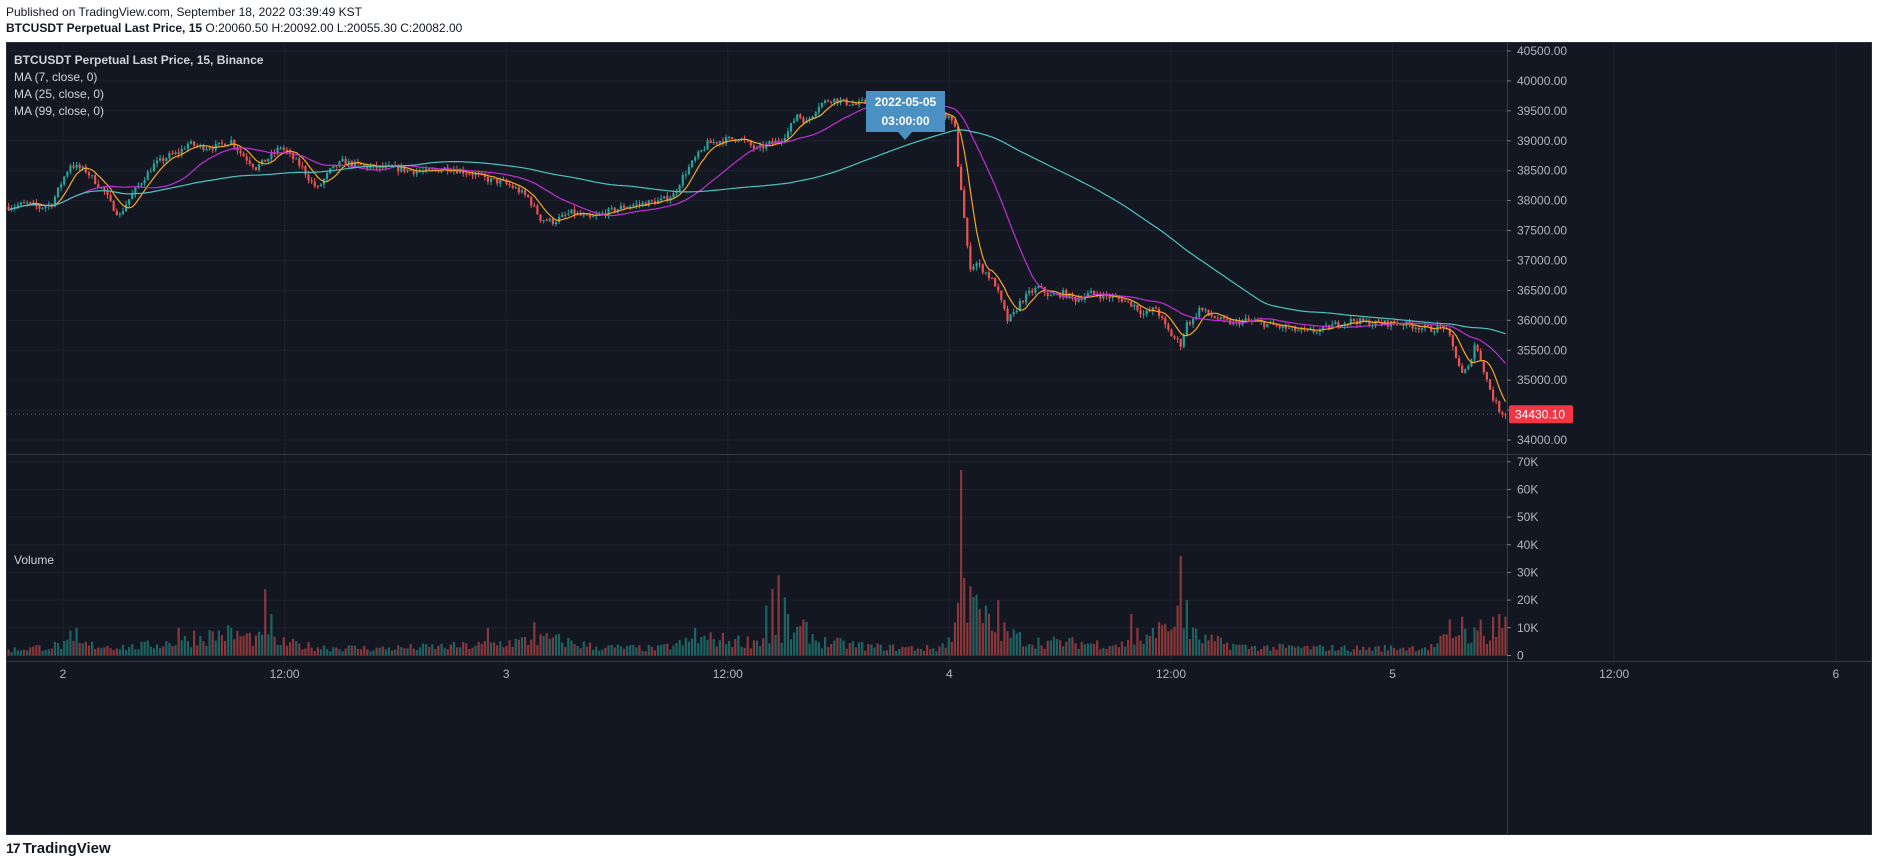  I want to click on tradingview-footer: 17 TradingView, so click(58, 848).